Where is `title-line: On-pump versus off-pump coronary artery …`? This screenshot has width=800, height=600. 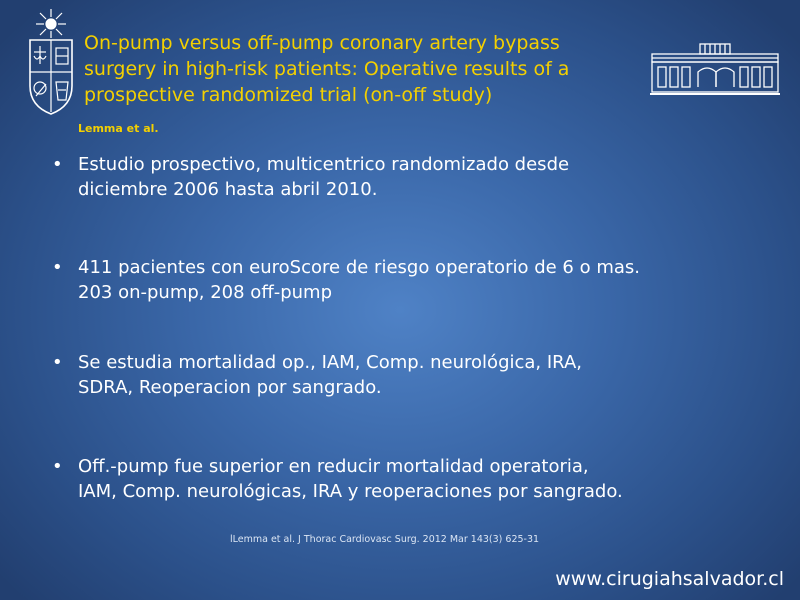 title-line: On-pump versus off-pump coronary artery … is located at coordinates (322, 43).